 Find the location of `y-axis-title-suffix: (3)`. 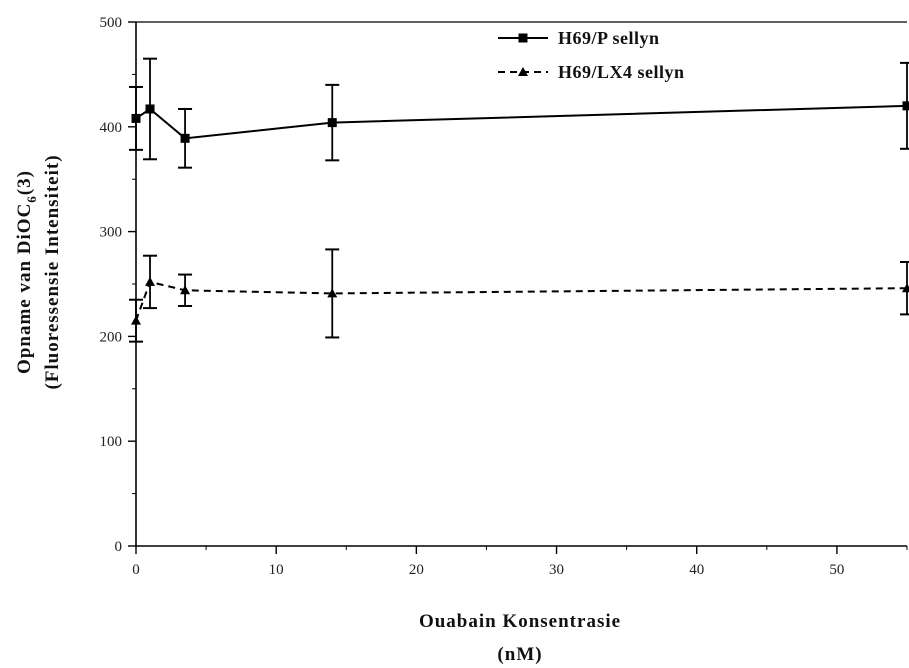

y-axis-title-suffix: (3) is located at coordinates (24, 182).